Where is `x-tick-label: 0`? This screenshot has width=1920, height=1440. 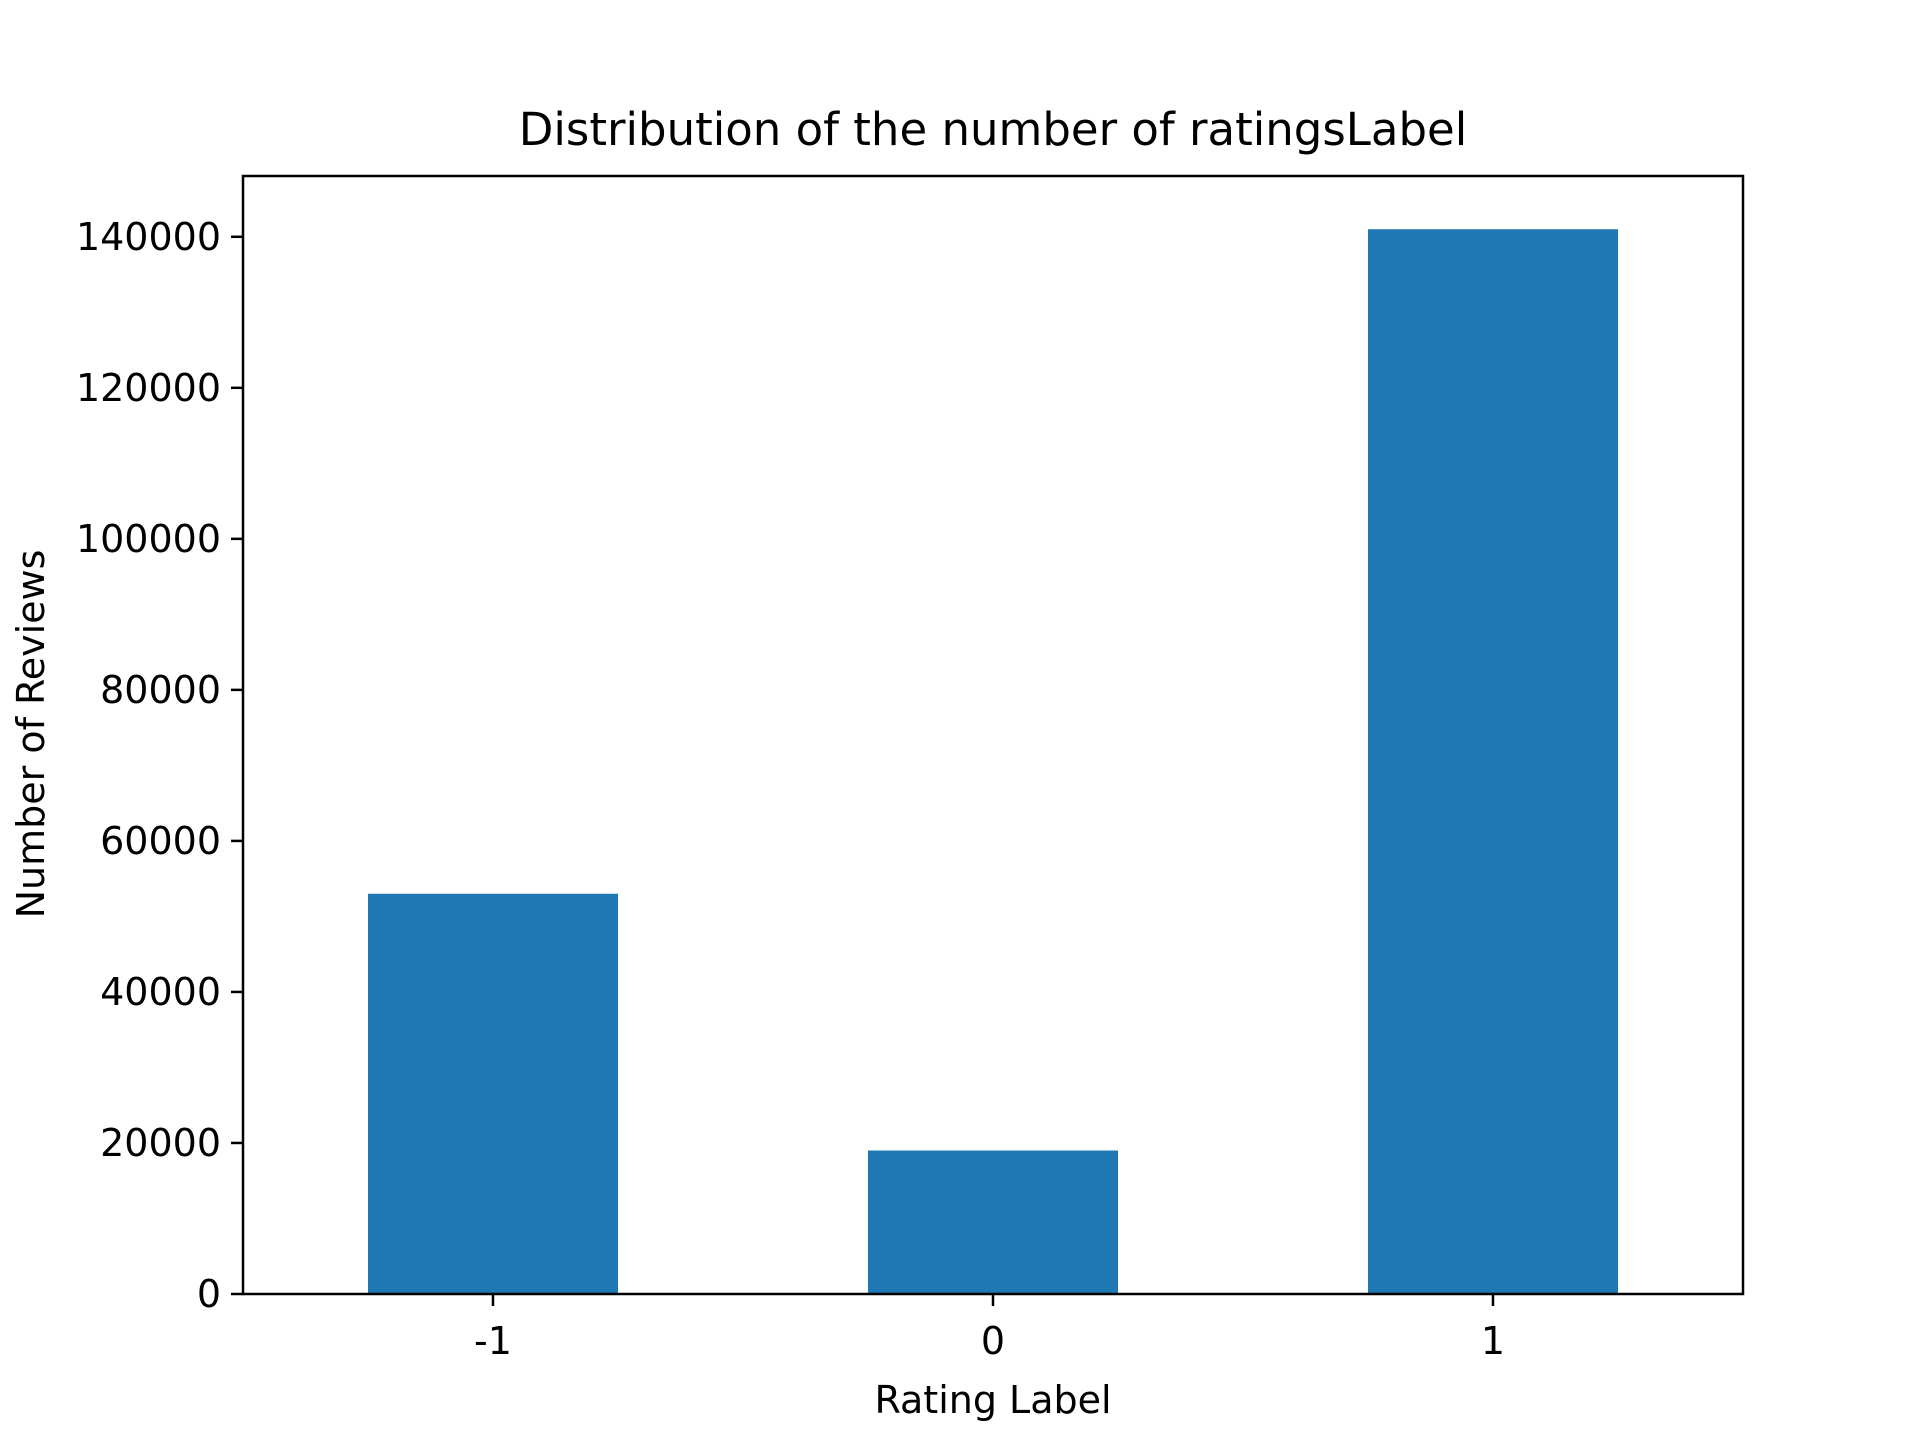
x-tick-label: 0 is located at coordinates (993, 1341).